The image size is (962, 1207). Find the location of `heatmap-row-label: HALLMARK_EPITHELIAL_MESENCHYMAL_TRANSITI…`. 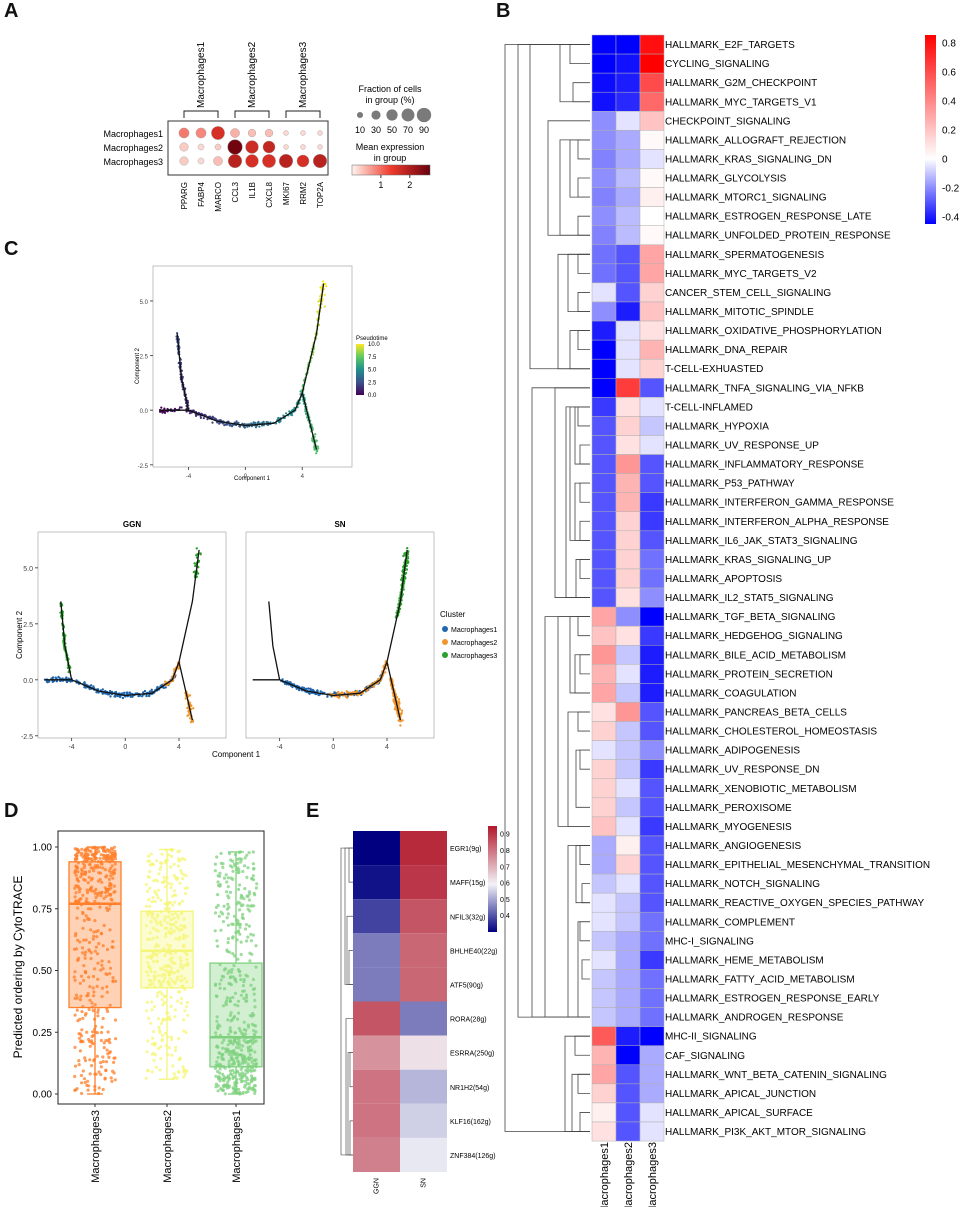

heatmap-row-label: HALLMARK_EPITHELIAL_MESENCHYMAL_TRANSITI… is located at coordinates (797, 865).